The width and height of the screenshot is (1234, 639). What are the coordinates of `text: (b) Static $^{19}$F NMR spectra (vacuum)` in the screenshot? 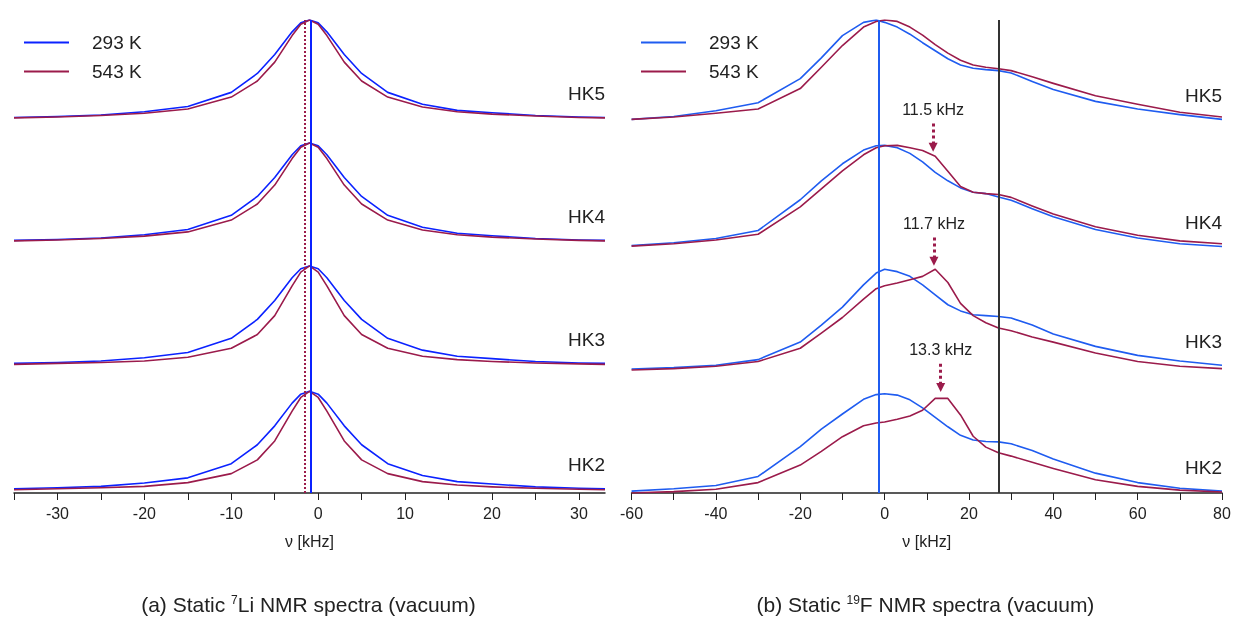 It's located at (925, 605).